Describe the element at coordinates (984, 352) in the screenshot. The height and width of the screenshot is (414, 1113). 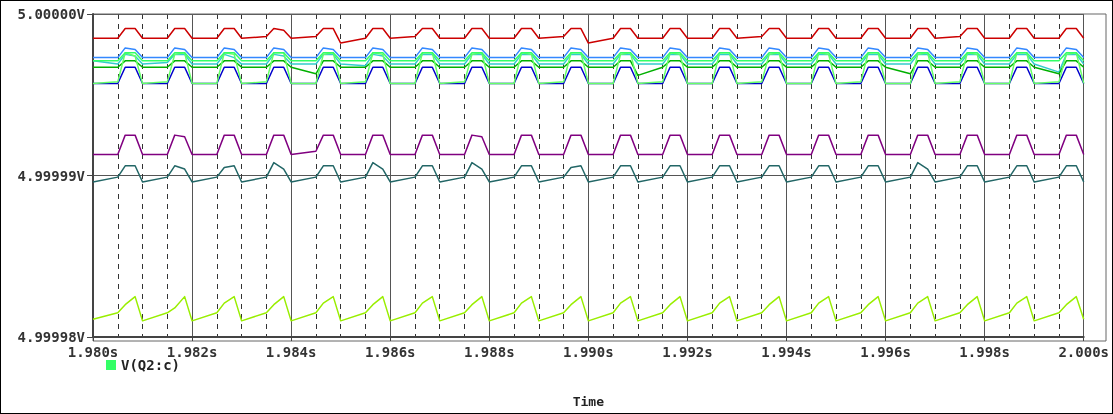
I see `x-tick-label: 1.998s` at that location.